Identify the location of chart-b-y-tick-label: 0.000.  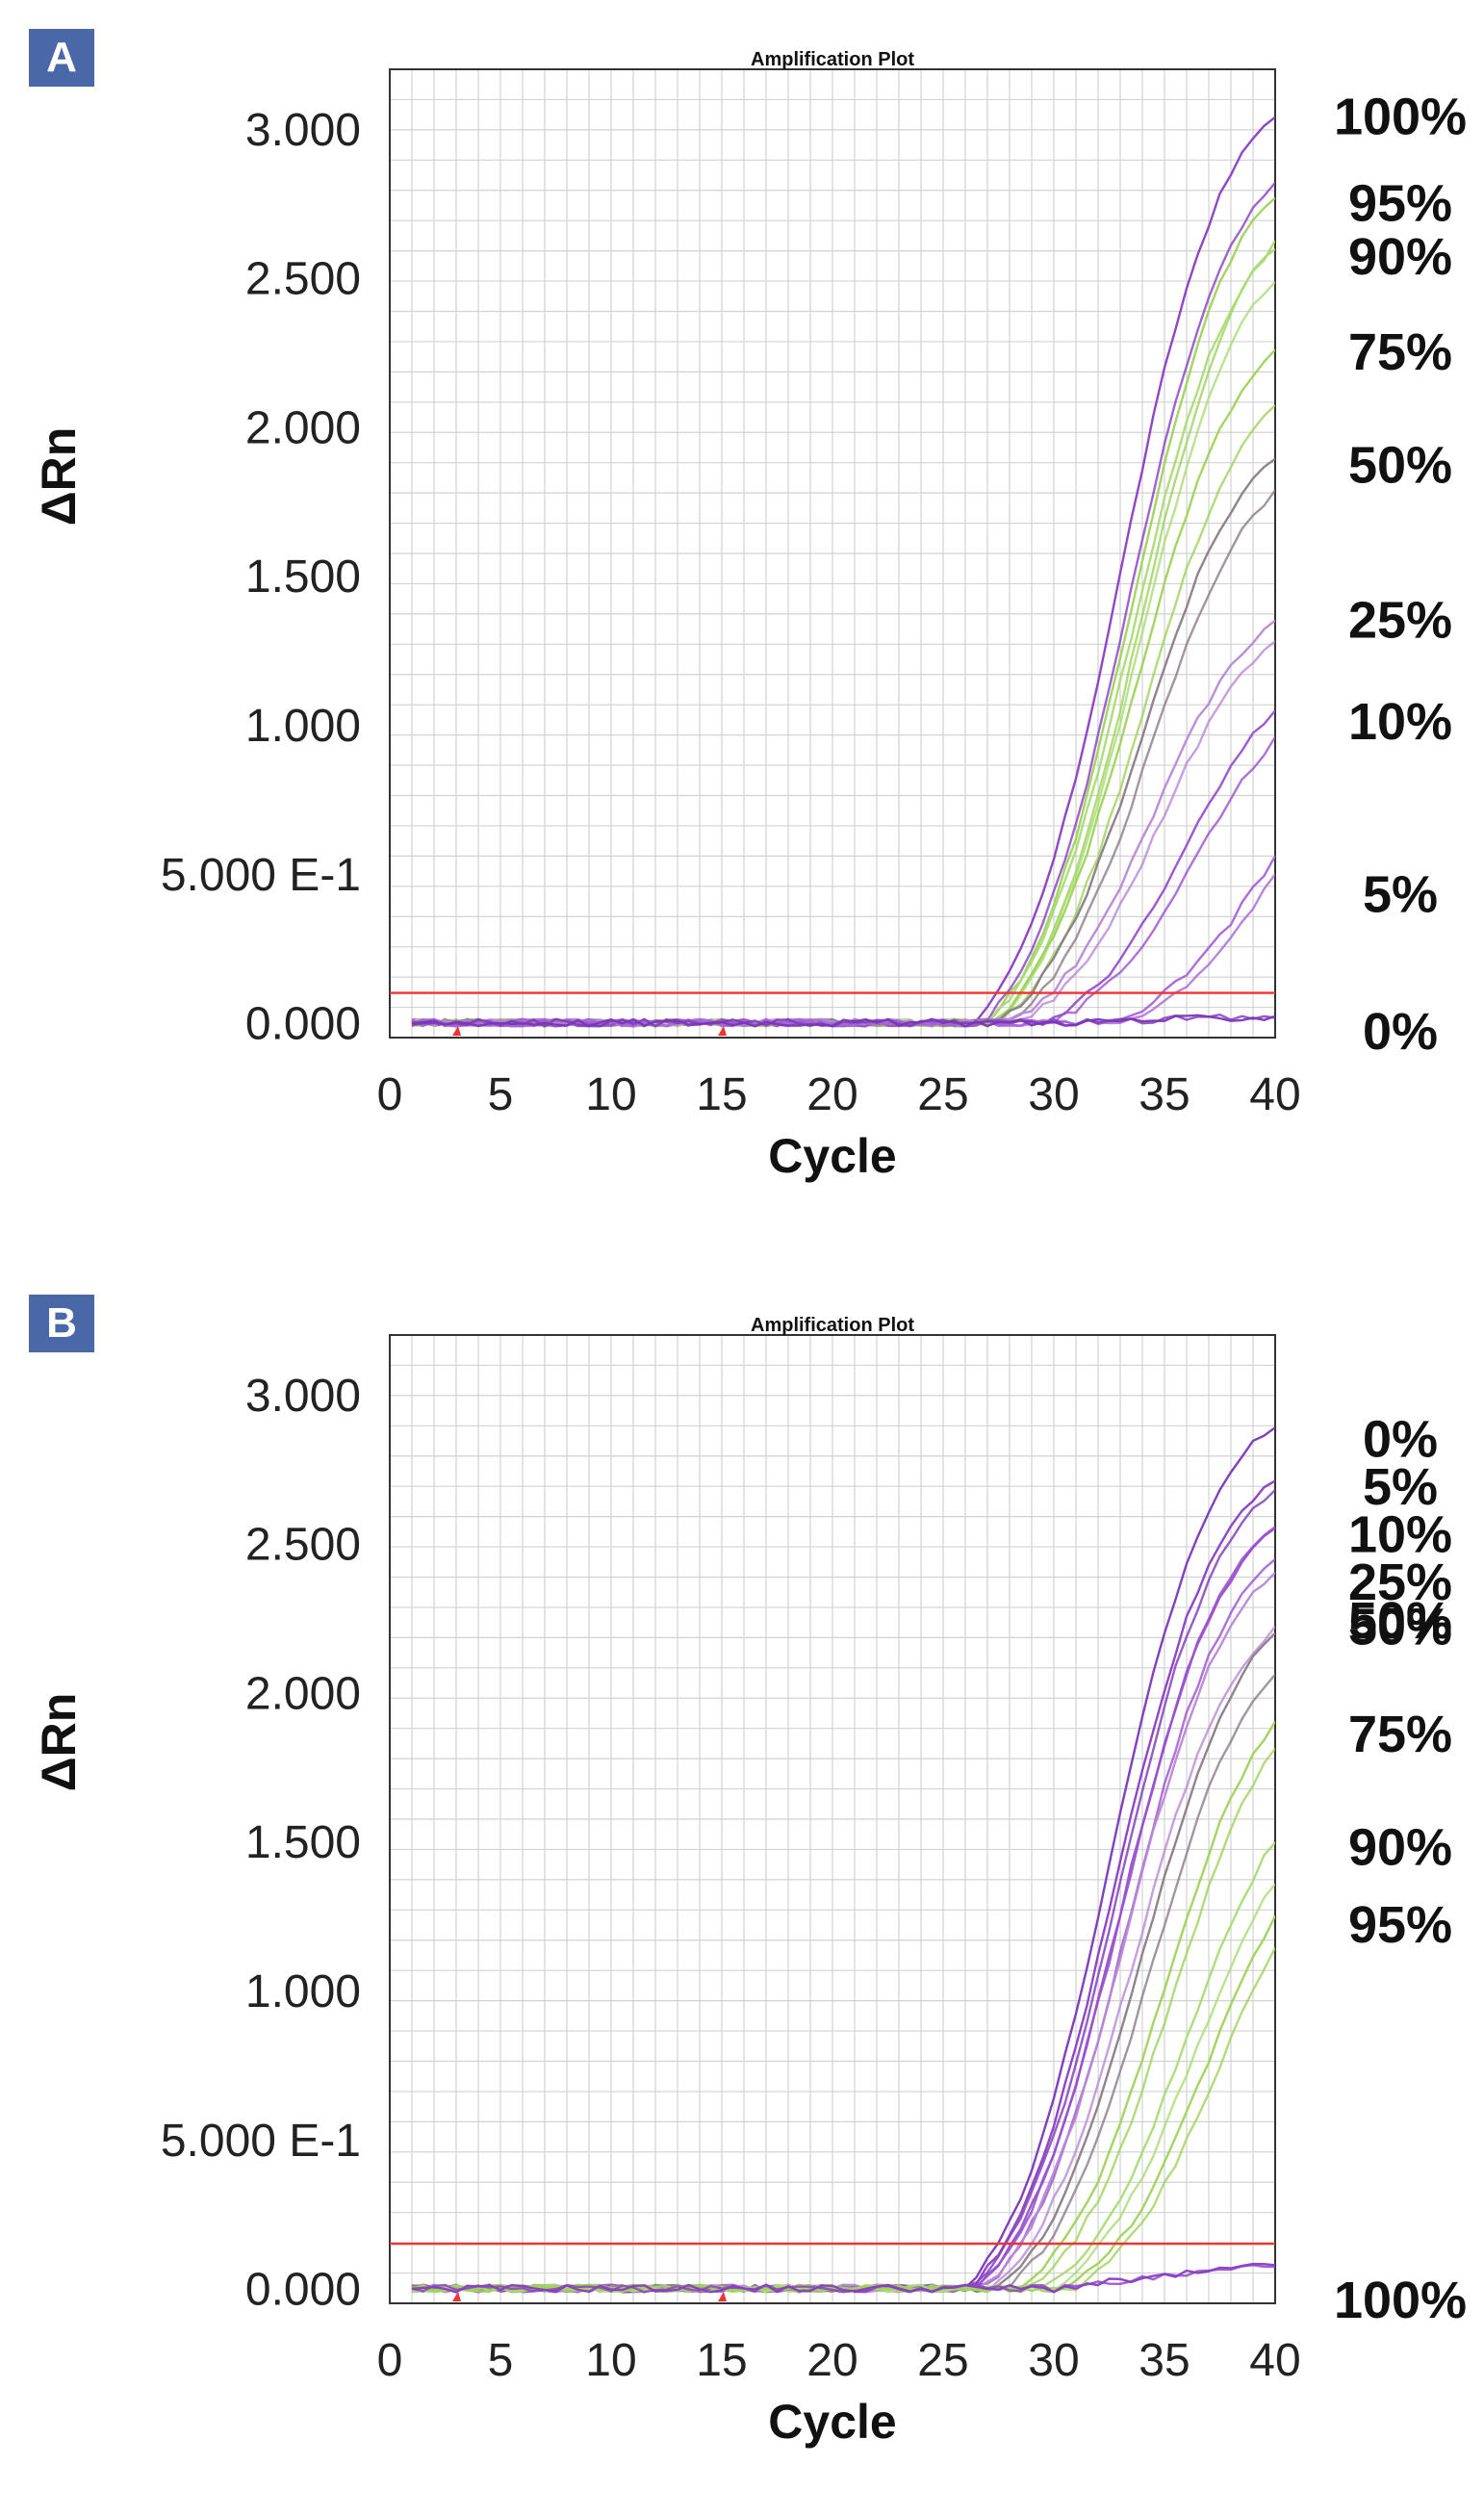
(303, 2290).